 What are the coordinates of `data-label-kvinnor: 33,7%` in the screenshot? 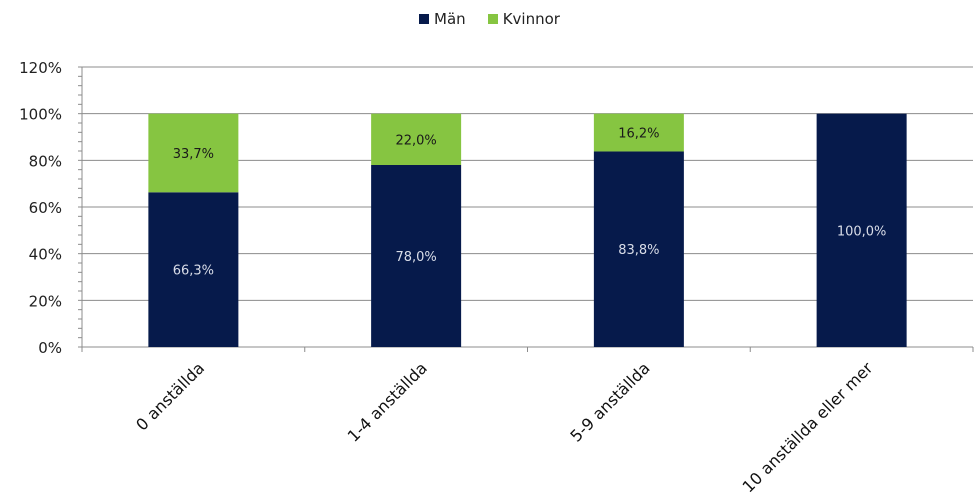 It's located at (193, 154).